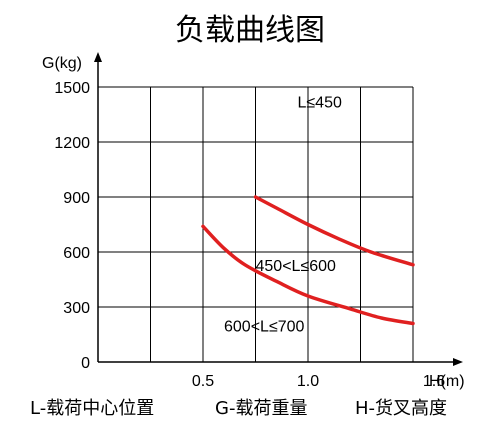  What do you see at coordinates (261, 408) in the screenshot?
I see `legend-entry: G-载荷重量` at bounding box center [261, 408].